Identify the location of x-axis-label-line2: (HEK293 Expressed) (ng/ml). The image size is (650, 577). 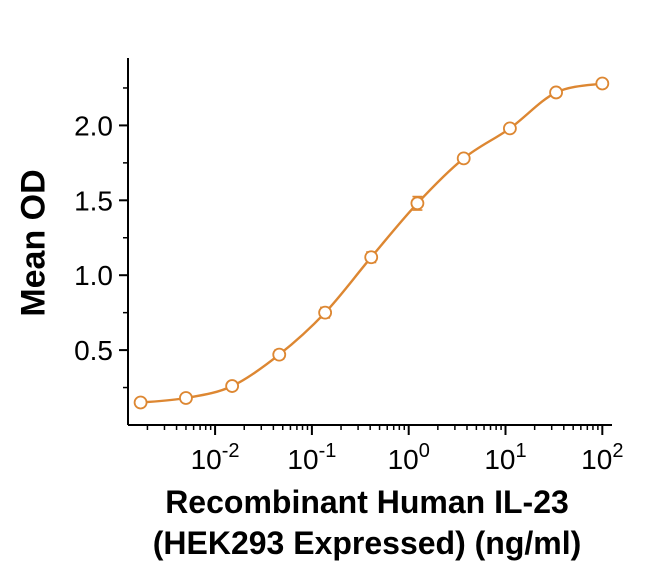
(367, 543).